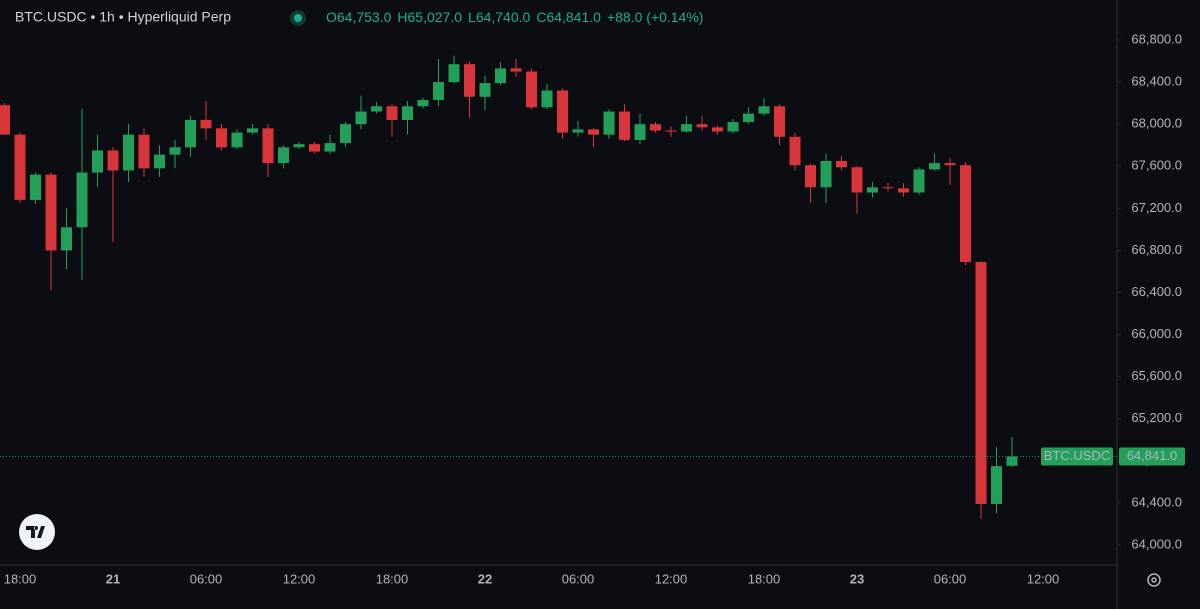 The image size is (1200, 609). I want to click on y-tick-label: 66,400.0, so click(1156, 291).